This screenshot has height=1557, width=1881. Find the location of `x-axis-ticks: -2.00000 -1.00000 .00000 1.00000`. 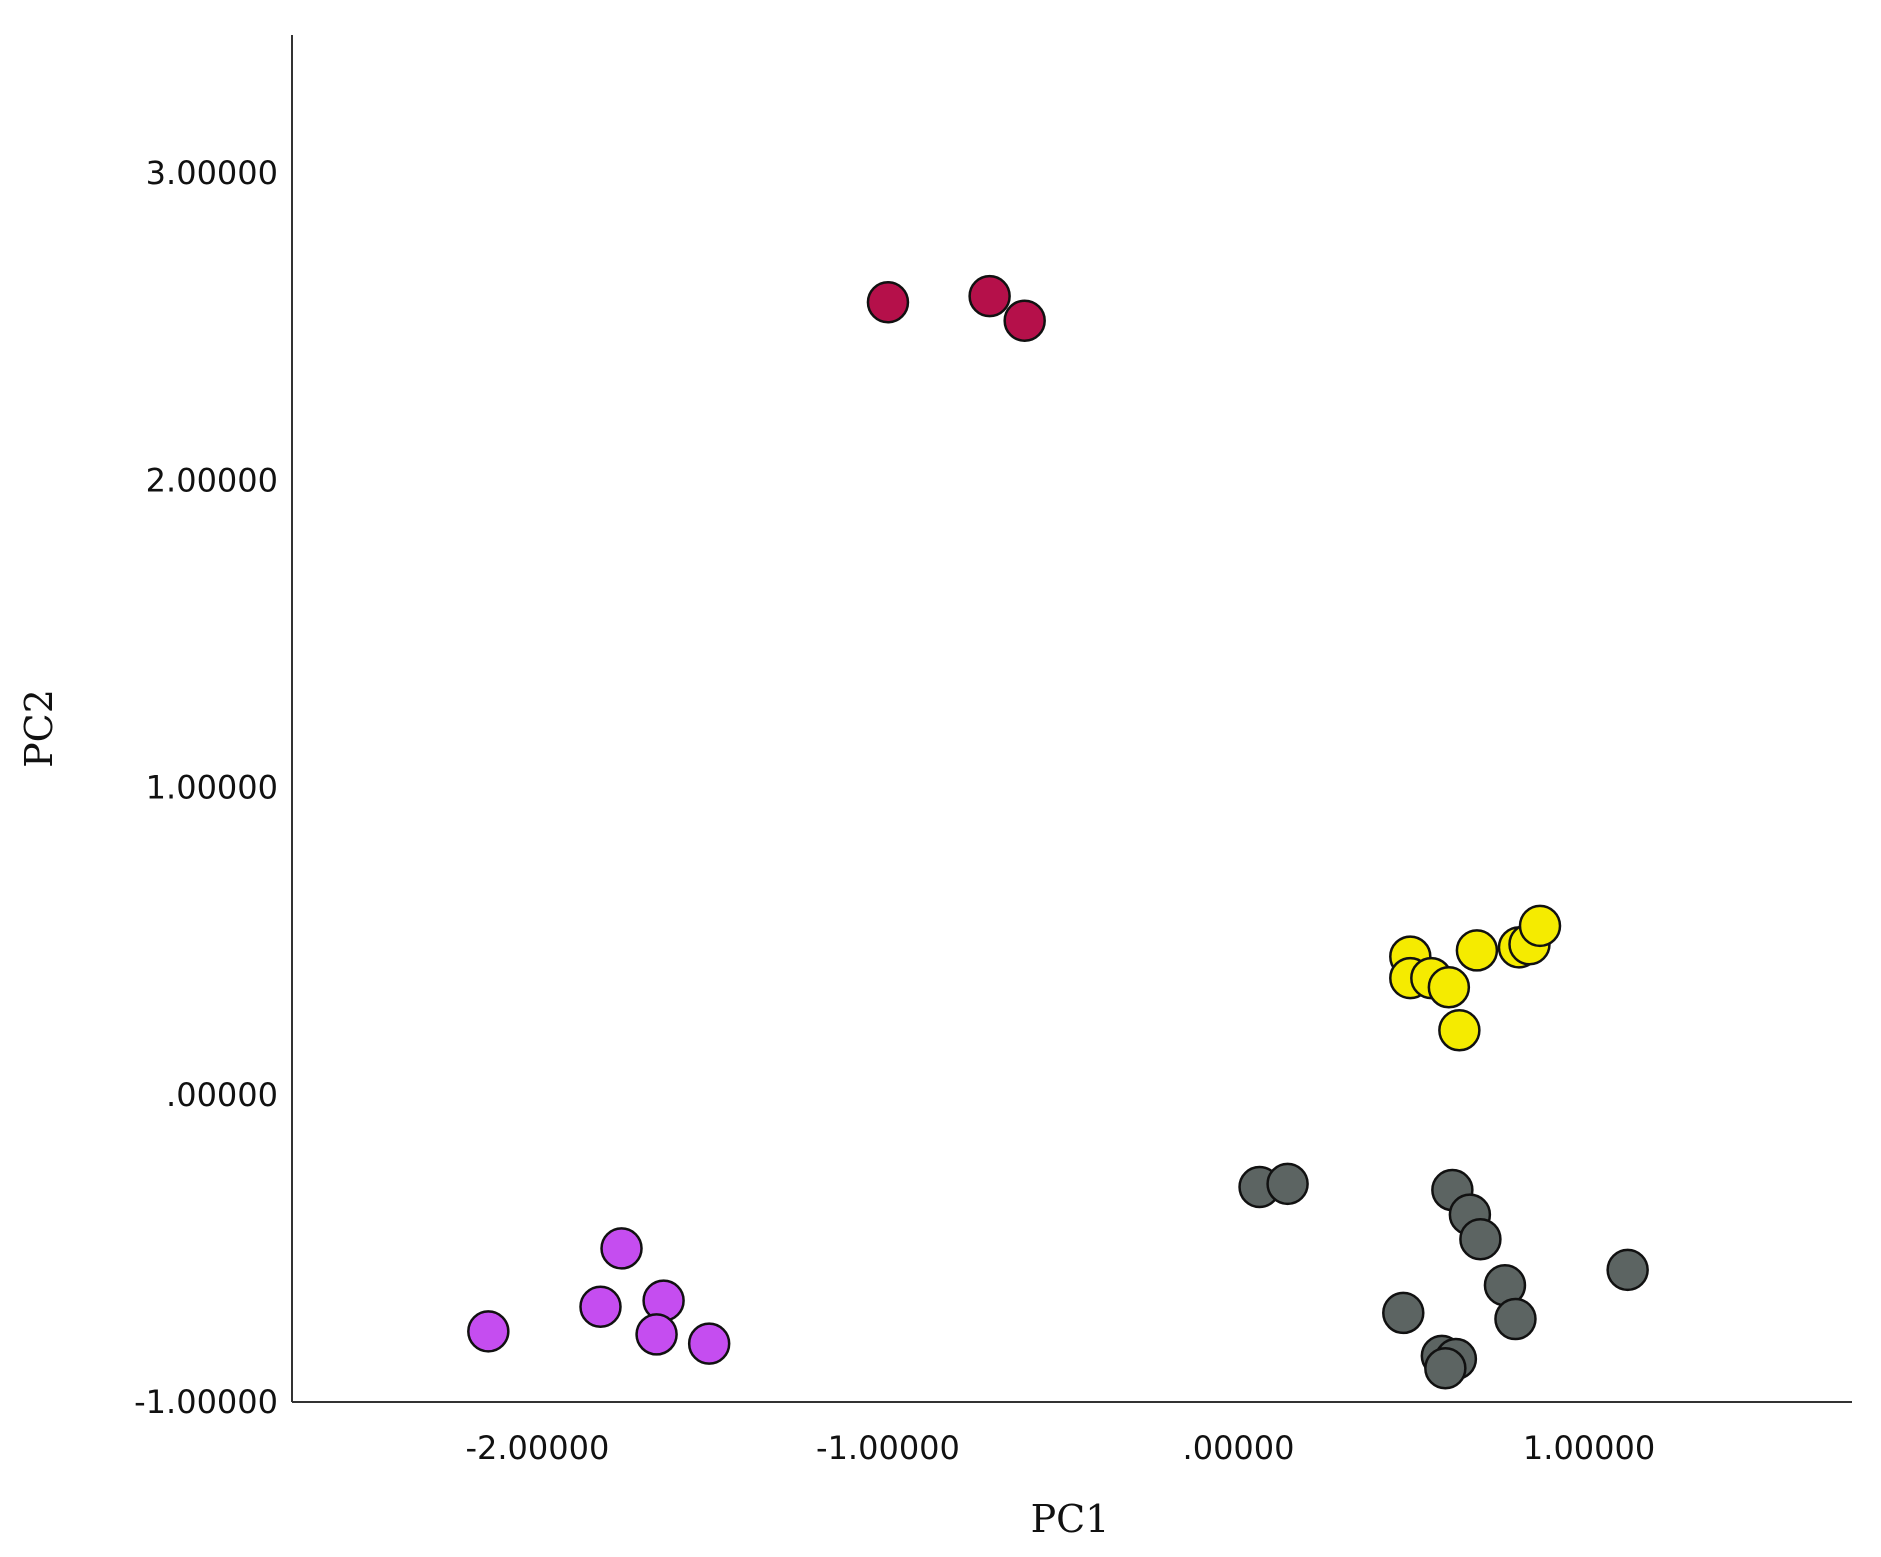

x-axis-ticks: -2.00000 -1.00000 .00000 1.00000 is located at coordinates (1060, 1448).